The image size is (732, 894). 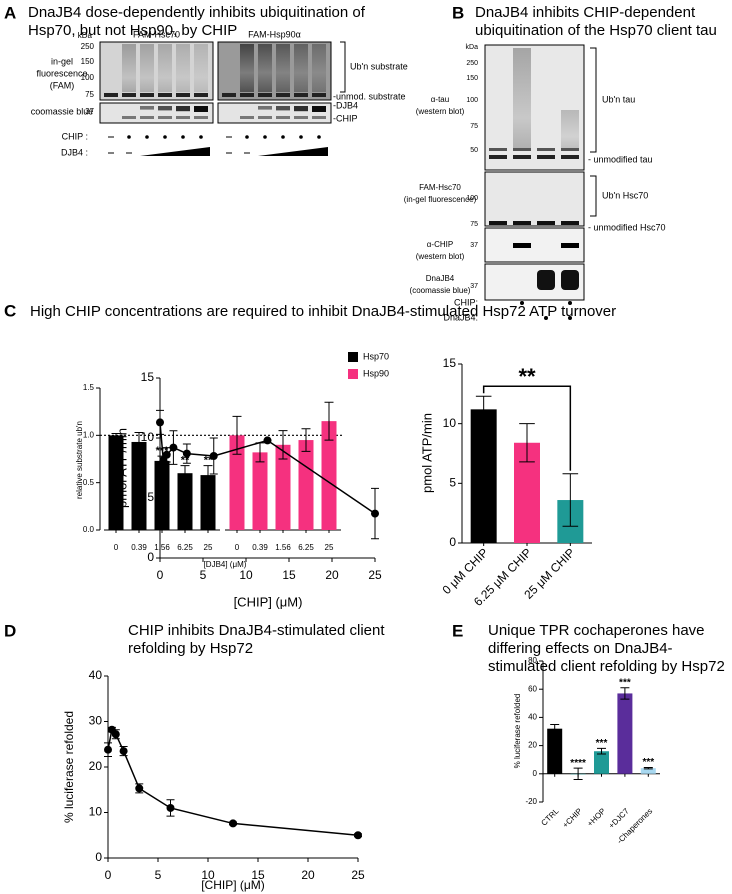 What do you see at coordinates (75, 136) in the screenshot?
I see `row-label: CHIP :` at bounding box center [75, 136].